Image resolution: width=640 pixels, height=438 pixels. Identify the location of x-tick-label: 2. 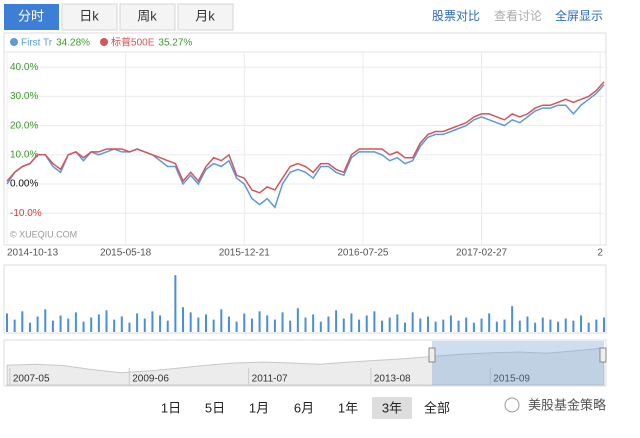
(600, 253).